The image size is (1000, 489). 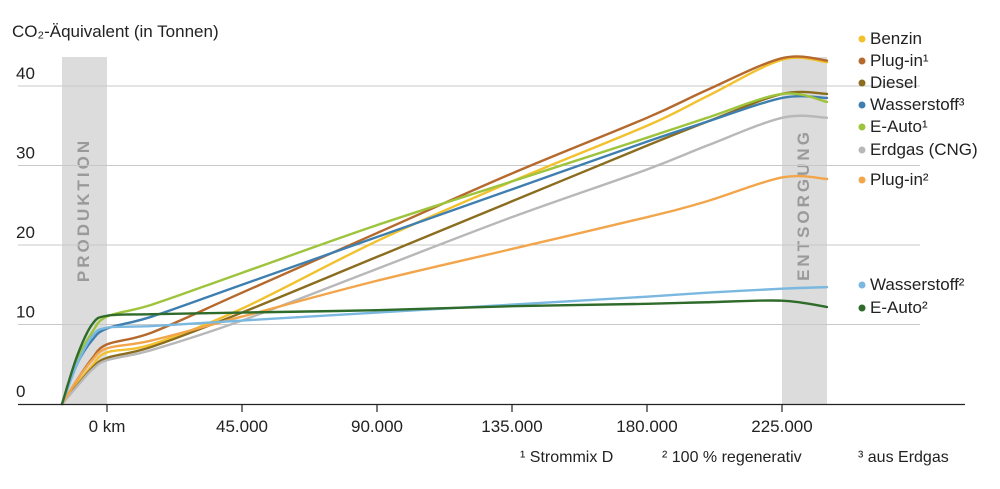 What do you see at coordinates (566, 457) in the screenshot?
I see `footnote-strommix: ¹ Strommix D` at bounding box center [566, 457].